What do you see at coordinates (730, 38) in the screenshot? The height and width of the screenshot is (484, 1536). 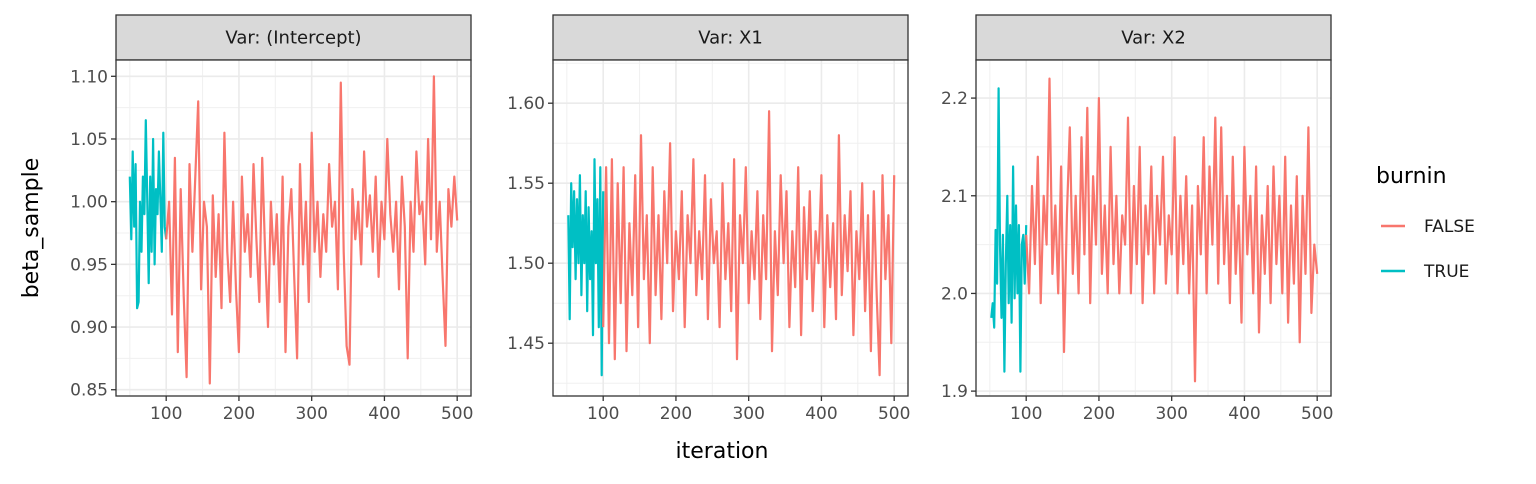 I see `facet-strip-label: Var: X1` at bounding box center [730, 38].